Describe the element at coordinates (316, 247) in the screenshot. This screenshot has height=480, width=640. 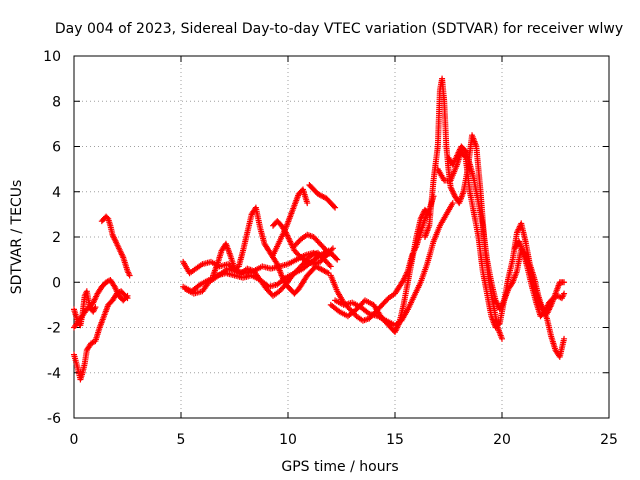
I see `series-b6` at that location.